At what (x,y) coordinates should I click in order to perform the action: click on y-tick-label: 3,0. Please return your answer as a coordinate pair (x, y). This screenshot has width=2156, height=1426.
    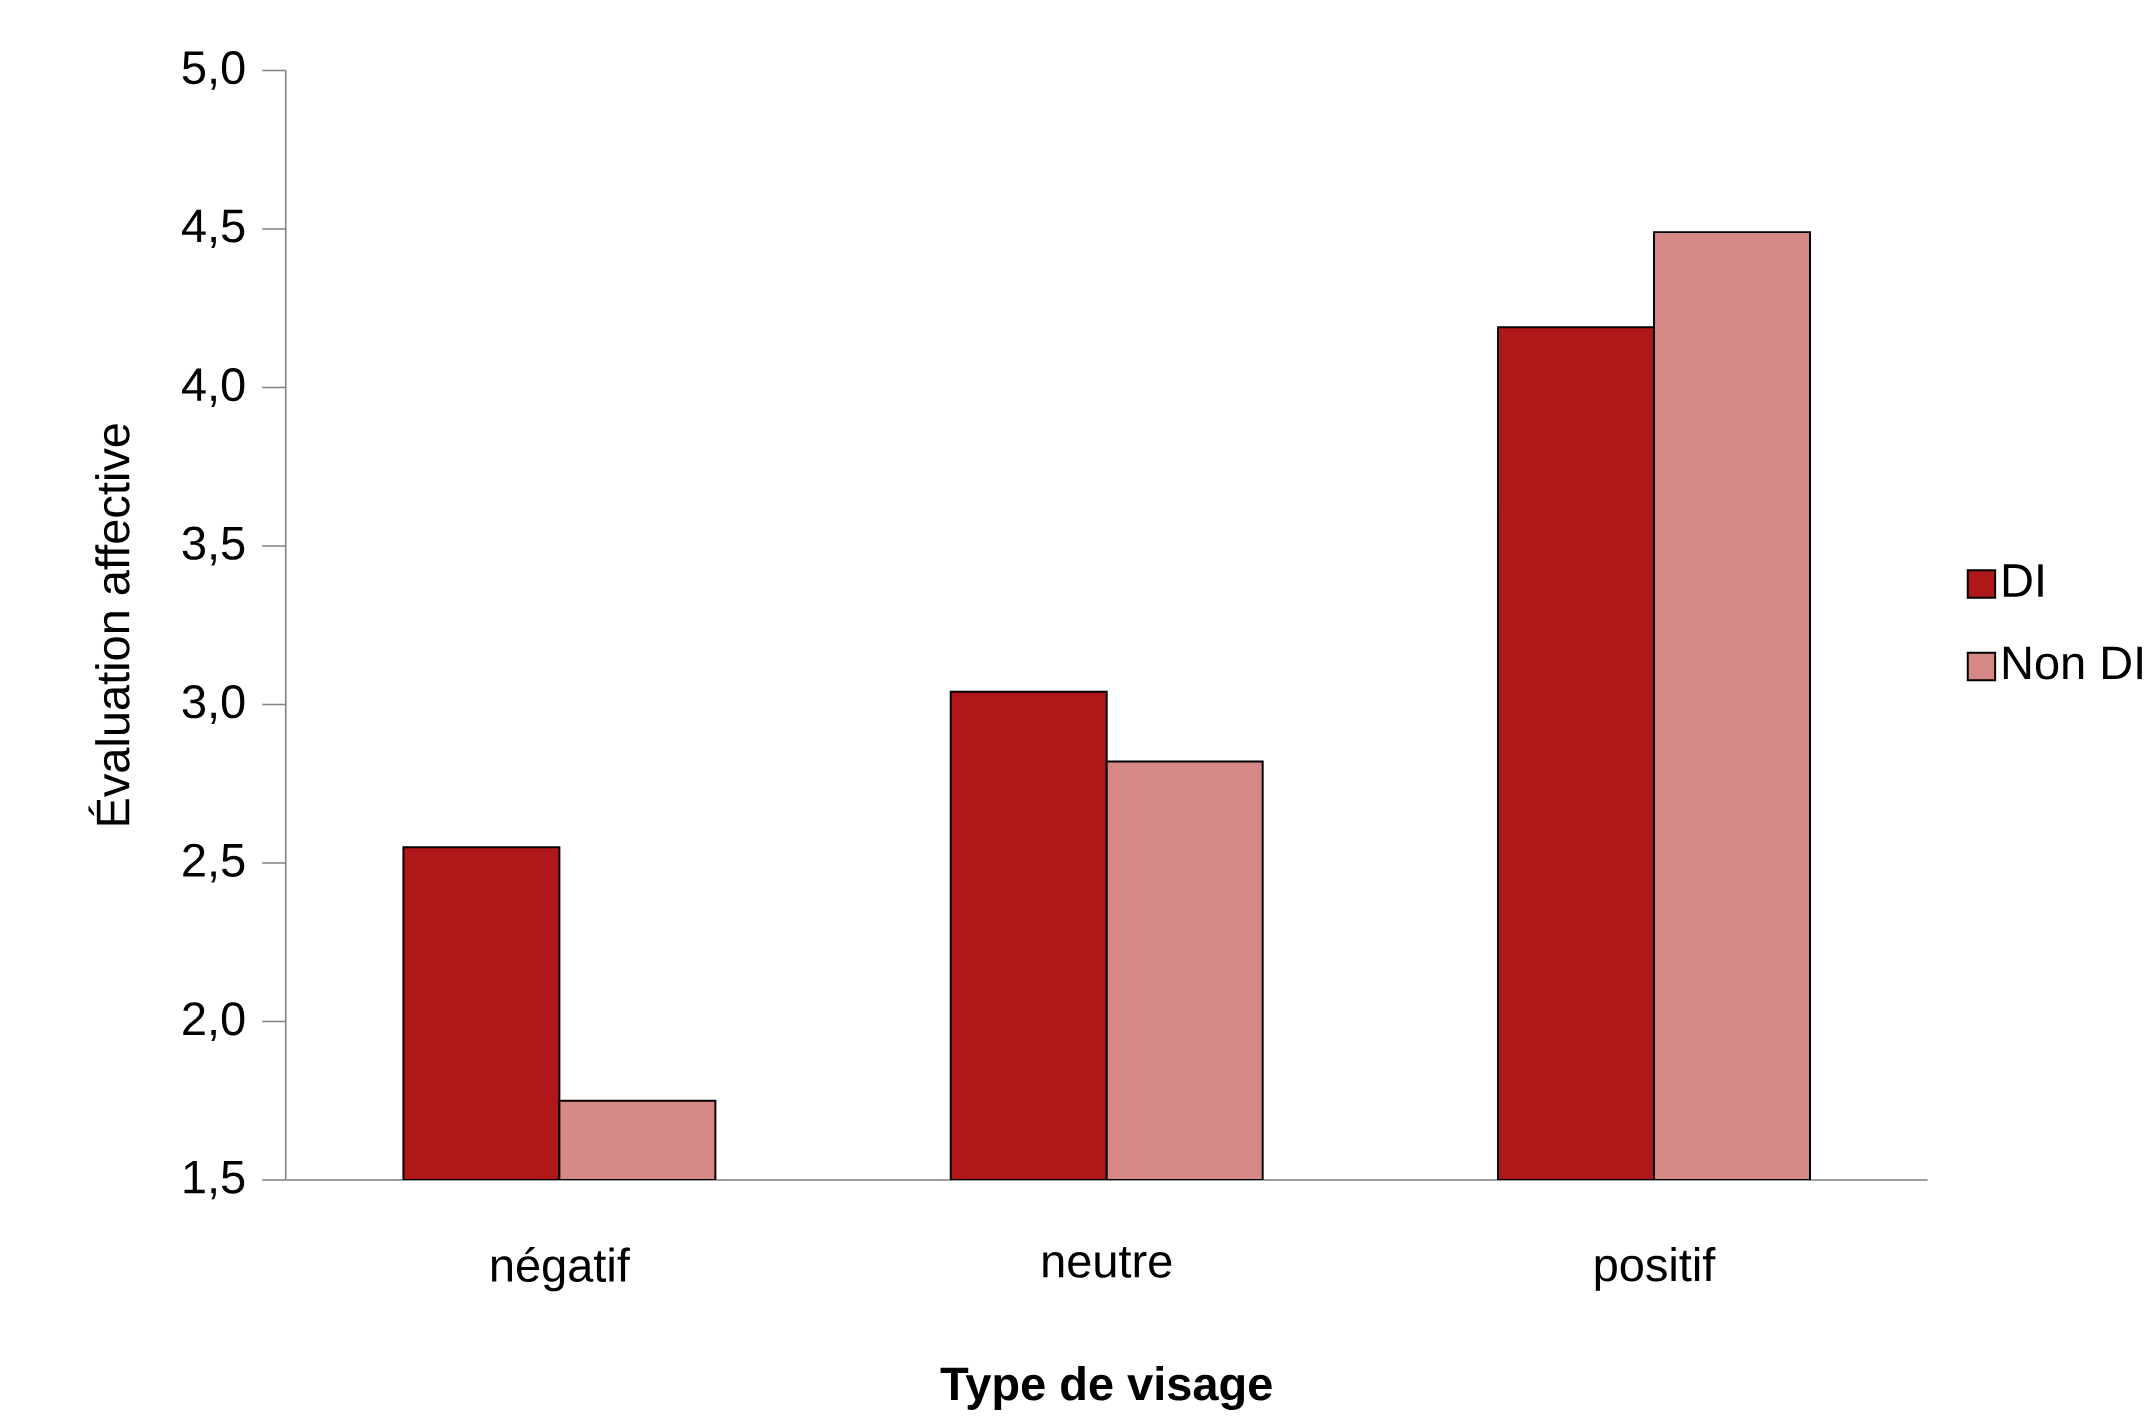
    Looking at the image, I should click on (213, 705).